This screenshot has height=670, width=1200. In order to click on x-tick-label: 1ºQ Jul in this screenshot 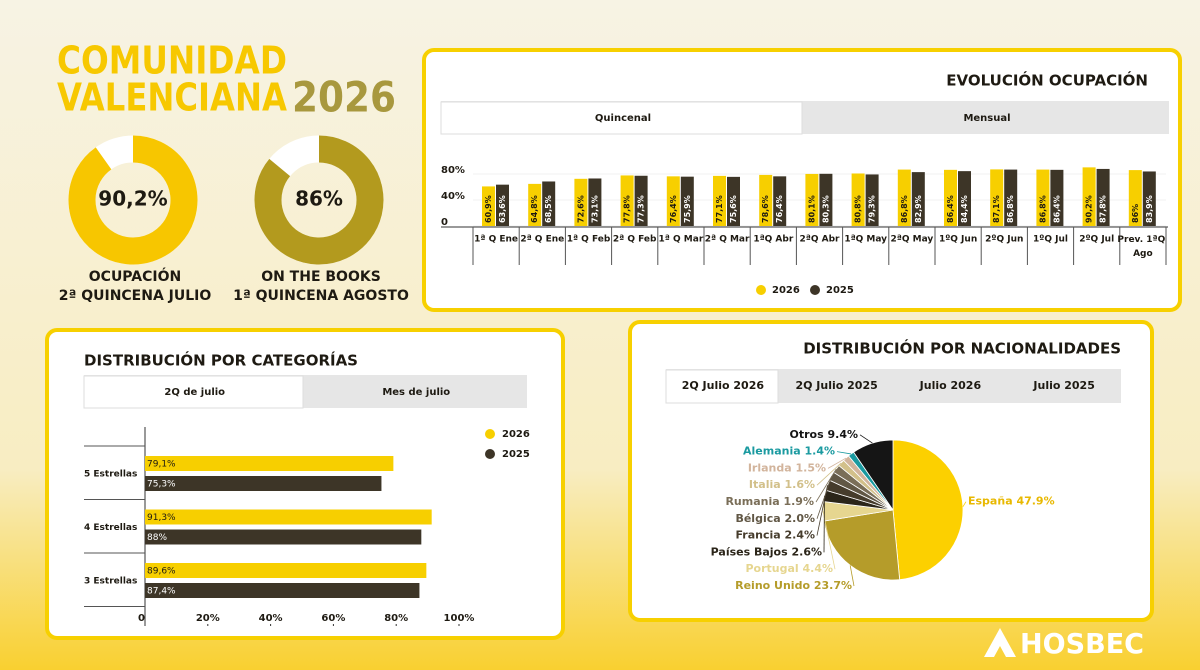, I will do `click(1050, 240)`.